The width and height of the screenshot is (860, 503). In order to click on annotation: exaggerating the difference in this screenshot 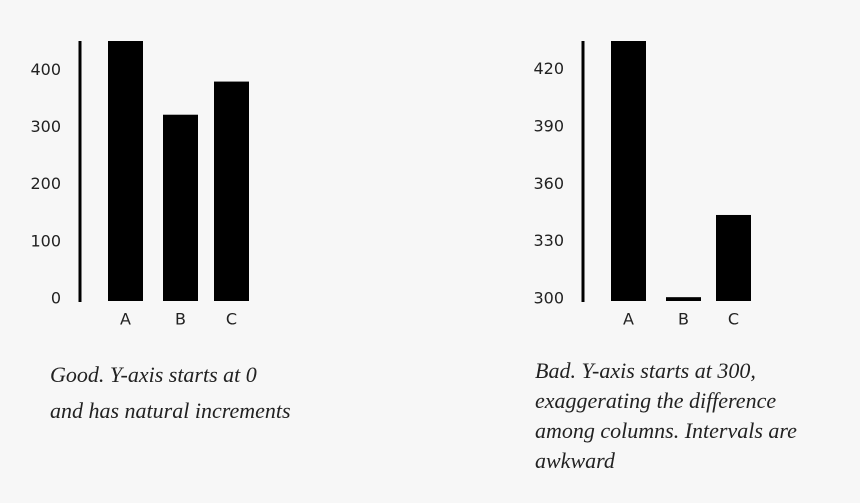, I will do `click(655, 400)`.